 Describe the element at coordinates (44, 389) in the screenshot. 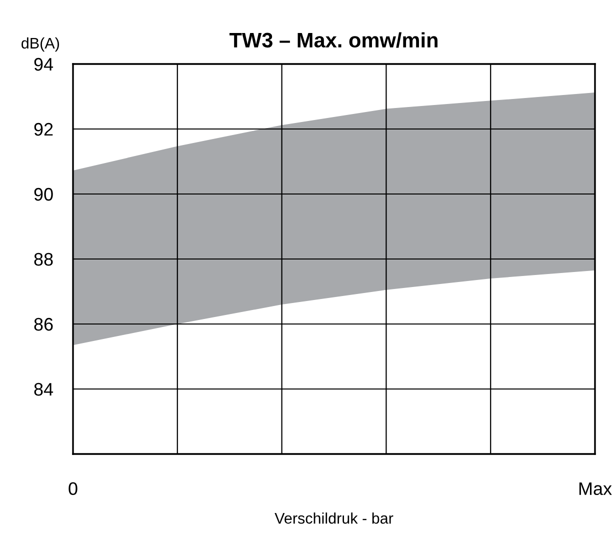

I see `y-tick-label: 84` at that location.